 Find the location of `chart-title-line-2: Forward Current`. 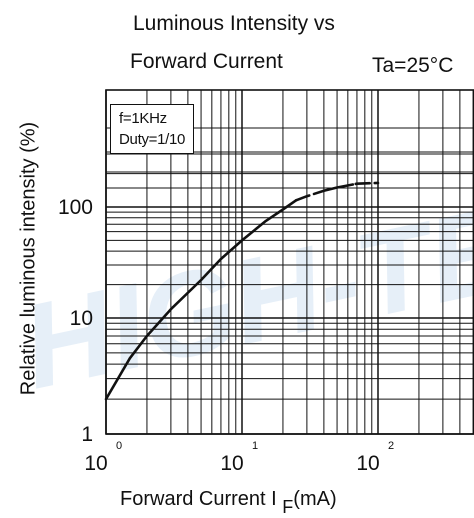

chart-title-line-2: Forward Current is located at coordinates (206, 61).